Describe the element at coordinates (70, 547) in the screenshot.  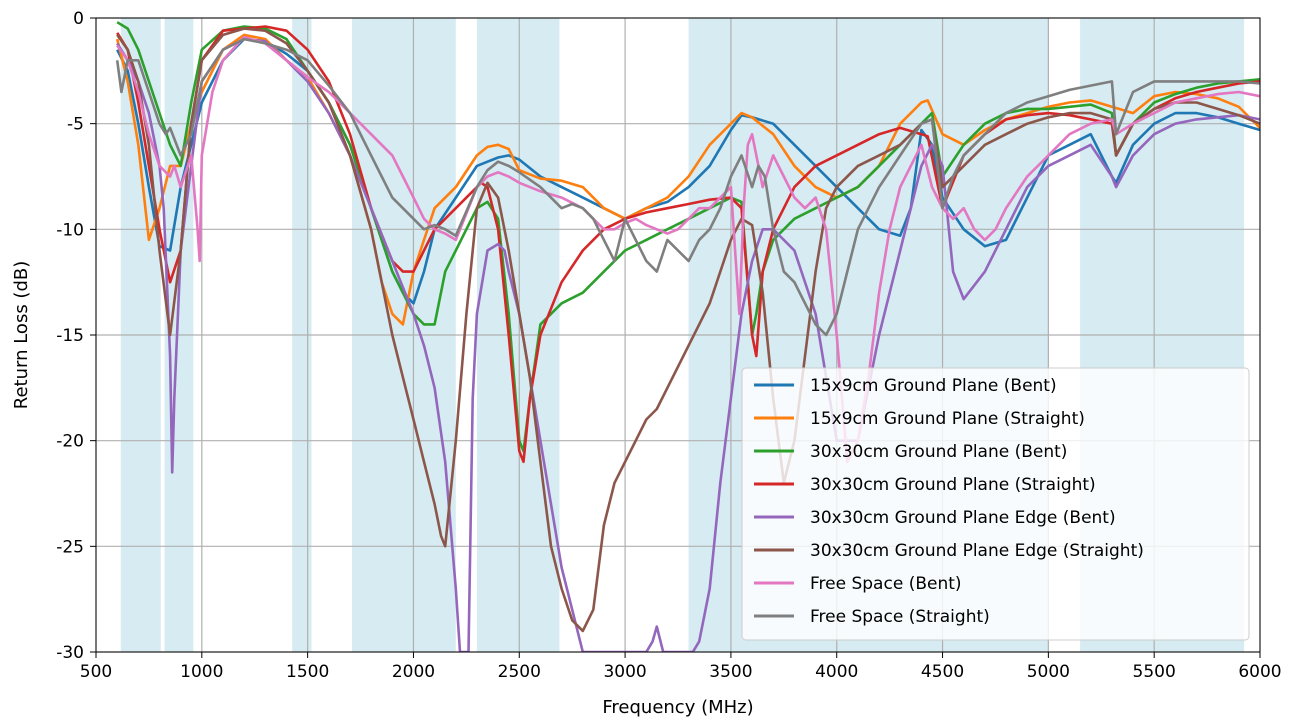
I see `y-tick-label: -25` at that location.